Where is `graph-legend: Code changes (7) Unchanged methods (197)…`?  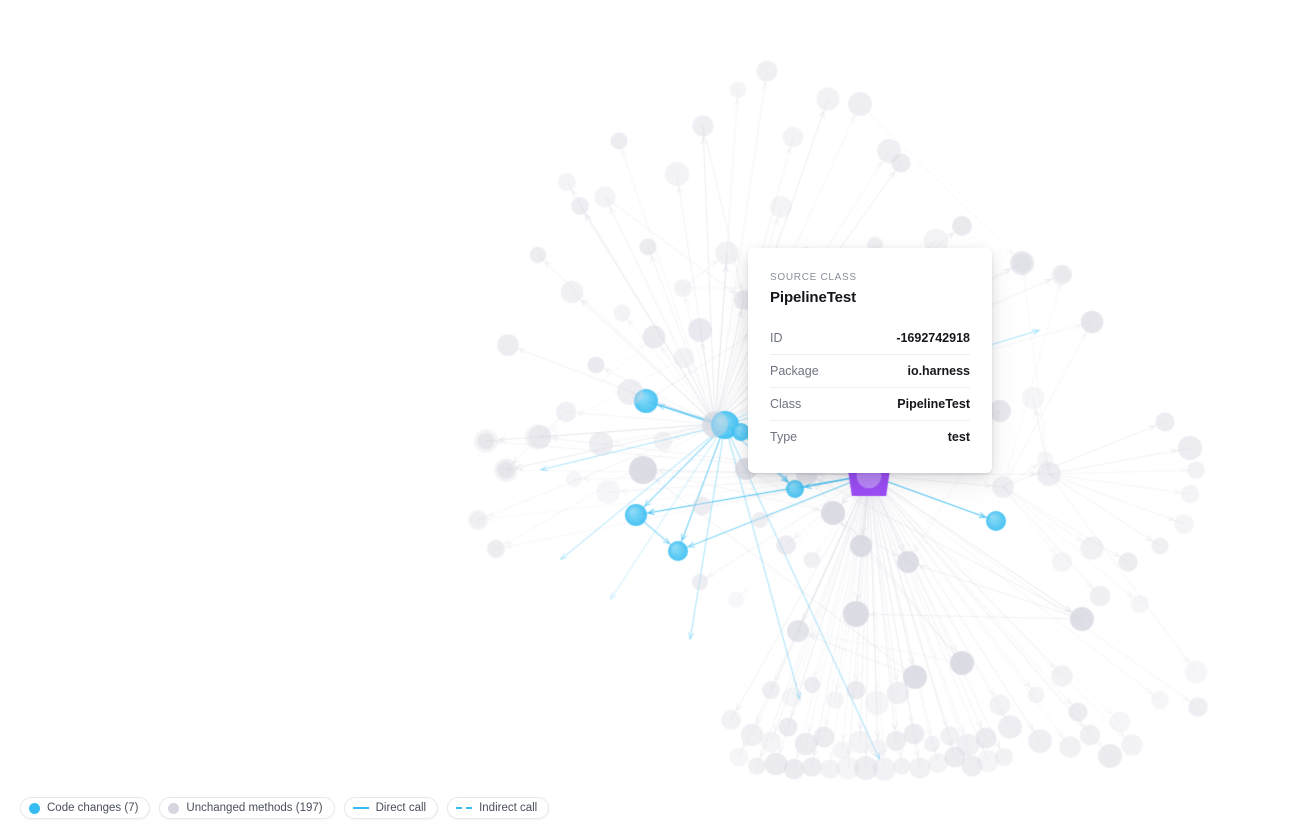 graph-legend: Code changes (7) Unchanged methods (197)… is located at coordinates (285, 808).